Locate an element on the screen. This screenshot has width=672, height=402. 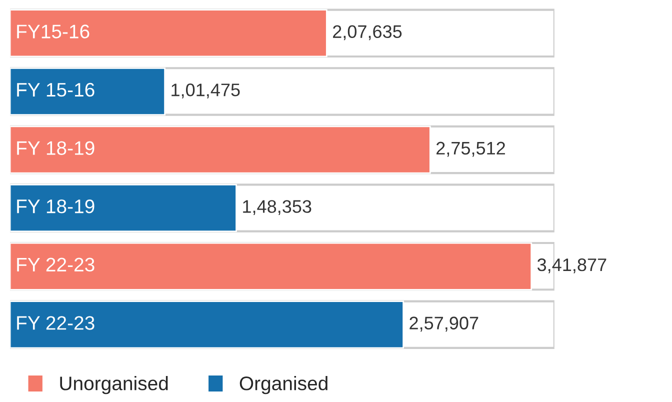
data-label: 2,57,907 is located at coordinates (444, 324).